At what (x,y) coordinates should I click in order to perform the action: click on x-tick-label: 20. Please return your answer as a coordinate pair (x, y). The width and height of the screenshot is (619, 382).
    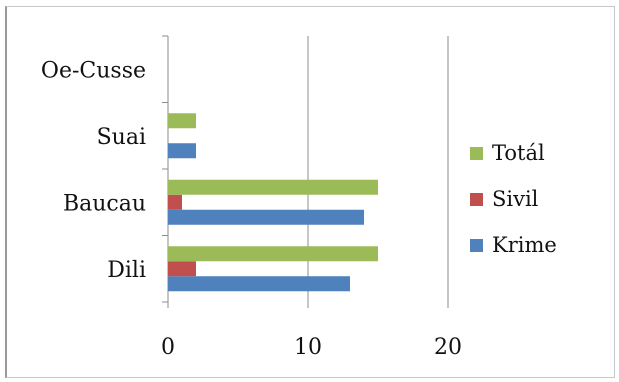
    Looking at the image, I should click on (448, 347).